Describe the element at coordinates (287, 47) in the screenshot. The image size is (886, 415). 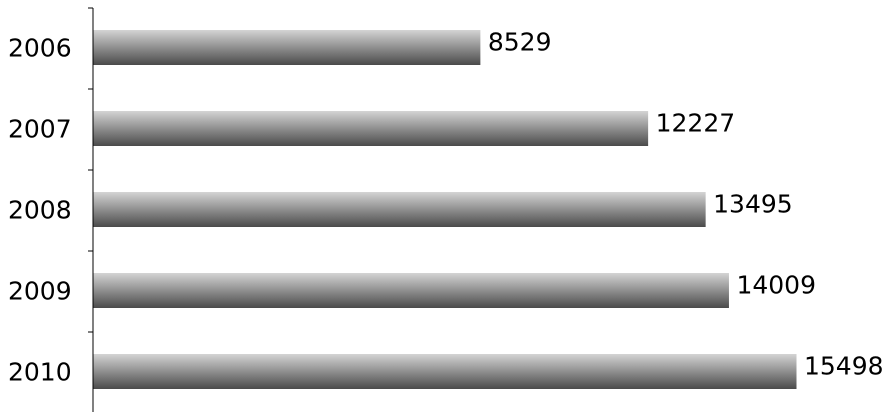
I see `bar-2006` at that location.